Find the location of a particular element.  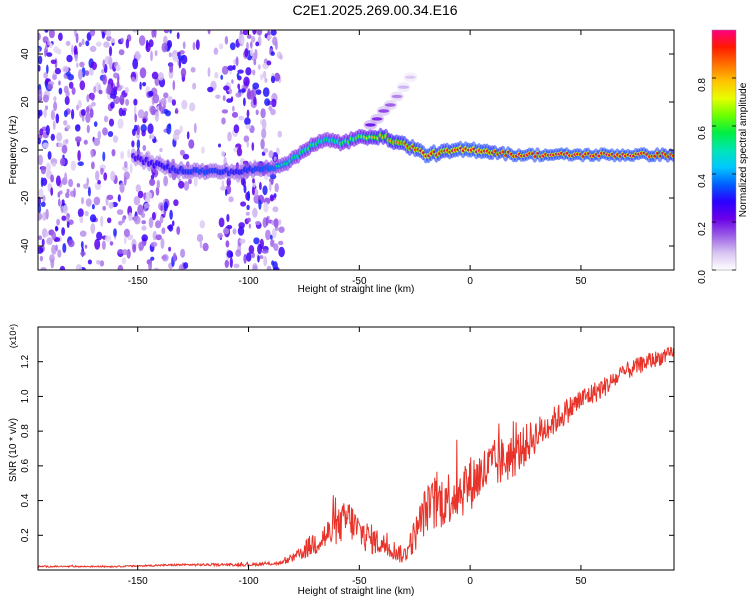

spectrogram-y-axis-label: Frequency (Hz) is located at coordinates (13, 150).